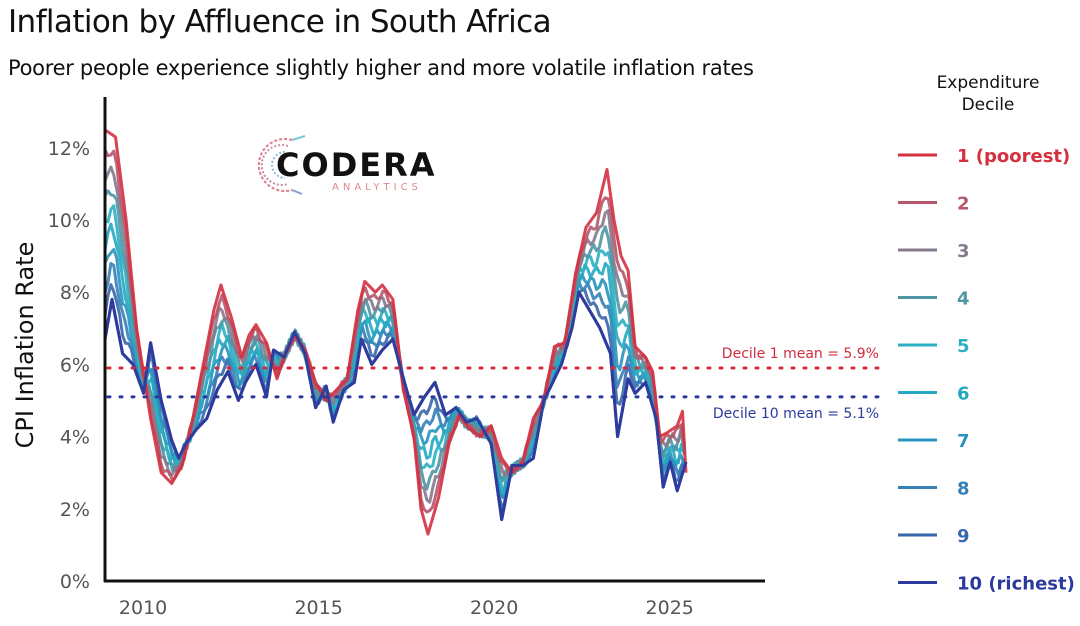 The height and width of the screenshot is (626, 1080). I want to click on codera-logo: CODERA ANALYTICS, so click(347, 165).